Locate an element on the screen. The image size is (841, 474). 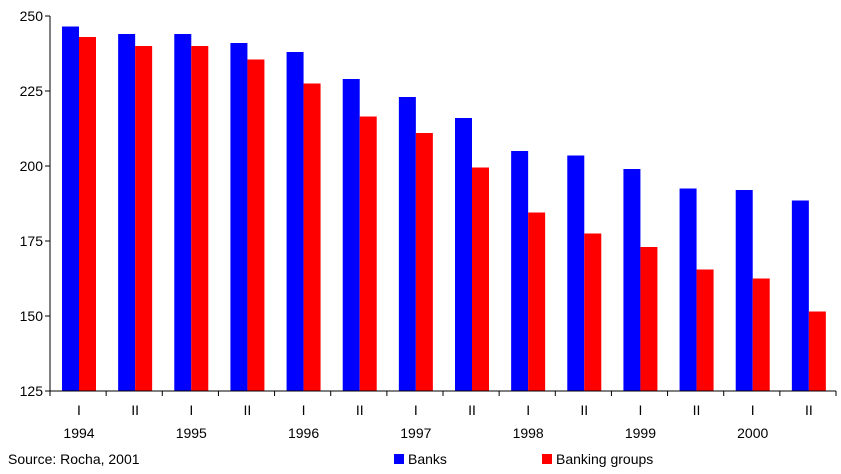
legend-swatch-banks is located at coordinates (399, 459).